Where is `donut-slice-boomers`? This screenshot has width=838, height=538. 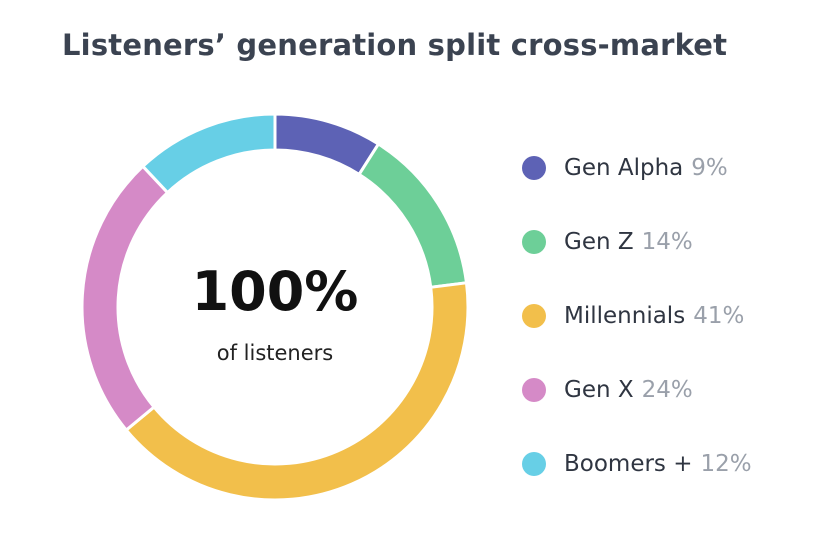 donut-slice-boomers is located at coordinates (208, 153).